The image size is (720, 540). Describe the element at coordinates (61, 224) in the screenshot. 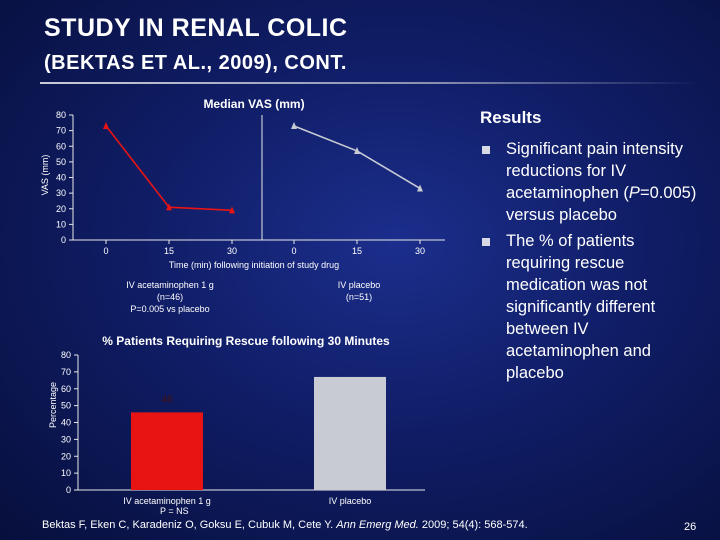

I see `line-chart-y-tick-label: 10` at that location.